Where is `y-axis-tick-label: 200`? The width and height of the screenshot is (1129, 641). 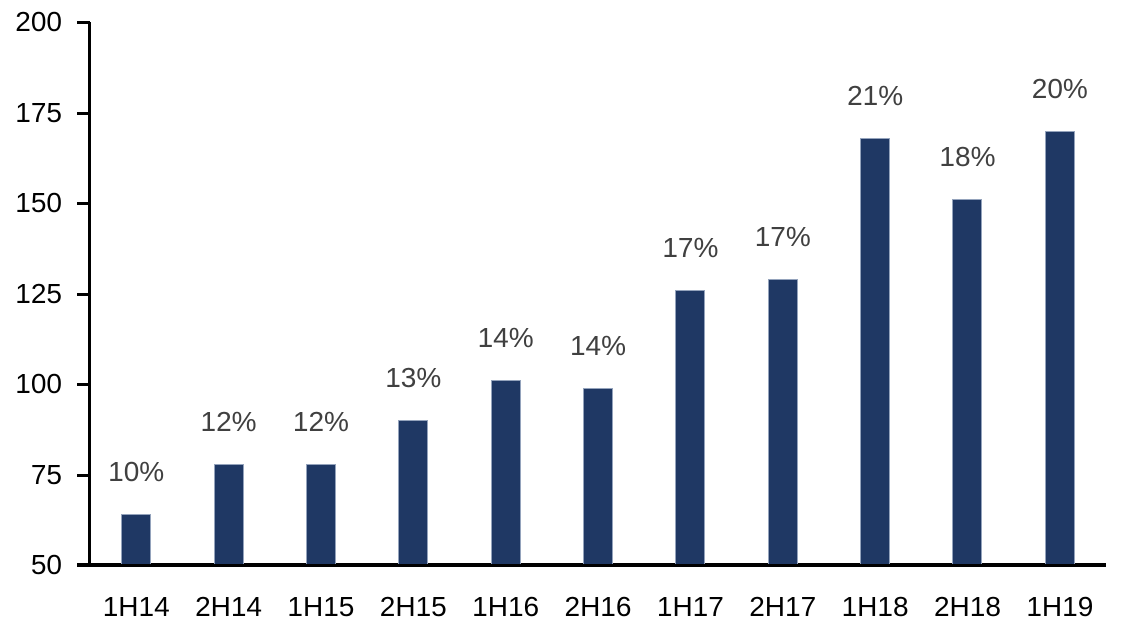
y-axis-tick-label: 200 is located at coordinates (38, 21).